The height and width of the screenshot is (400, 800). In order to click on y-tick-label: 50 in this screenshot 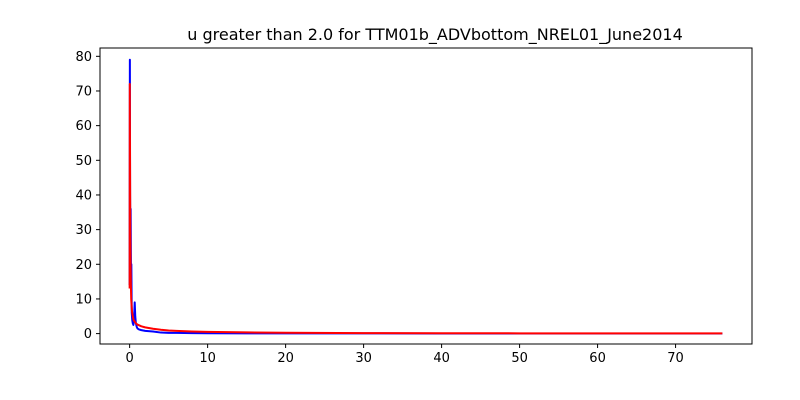, I will do `click(83, 161)`.